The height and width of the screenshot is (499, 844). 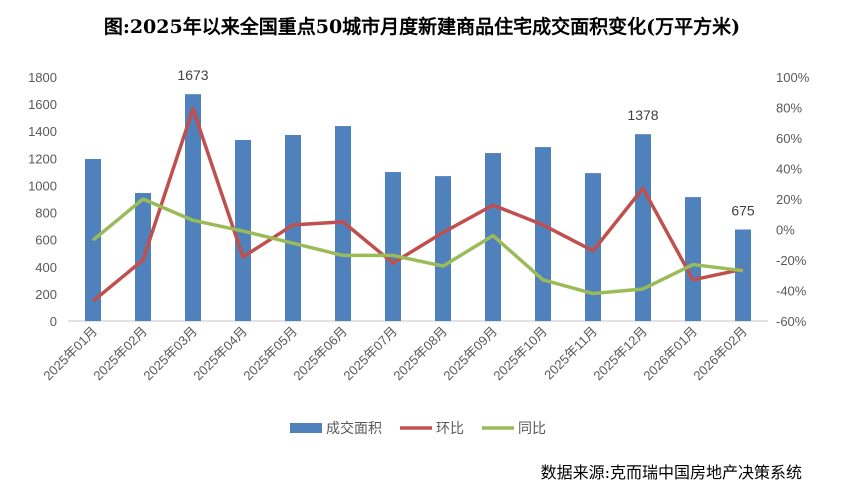 What do you see at coordinates (793, 77) in the screenshot?
I see `y-right-tick-label: 100%` at bounding box center [793, 77].